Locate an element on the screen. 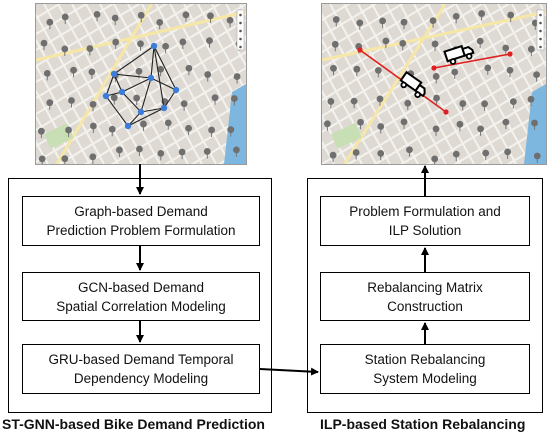  system-modeling-box: Station Rebalancing System Modeling is located at coordinates (425, 369).